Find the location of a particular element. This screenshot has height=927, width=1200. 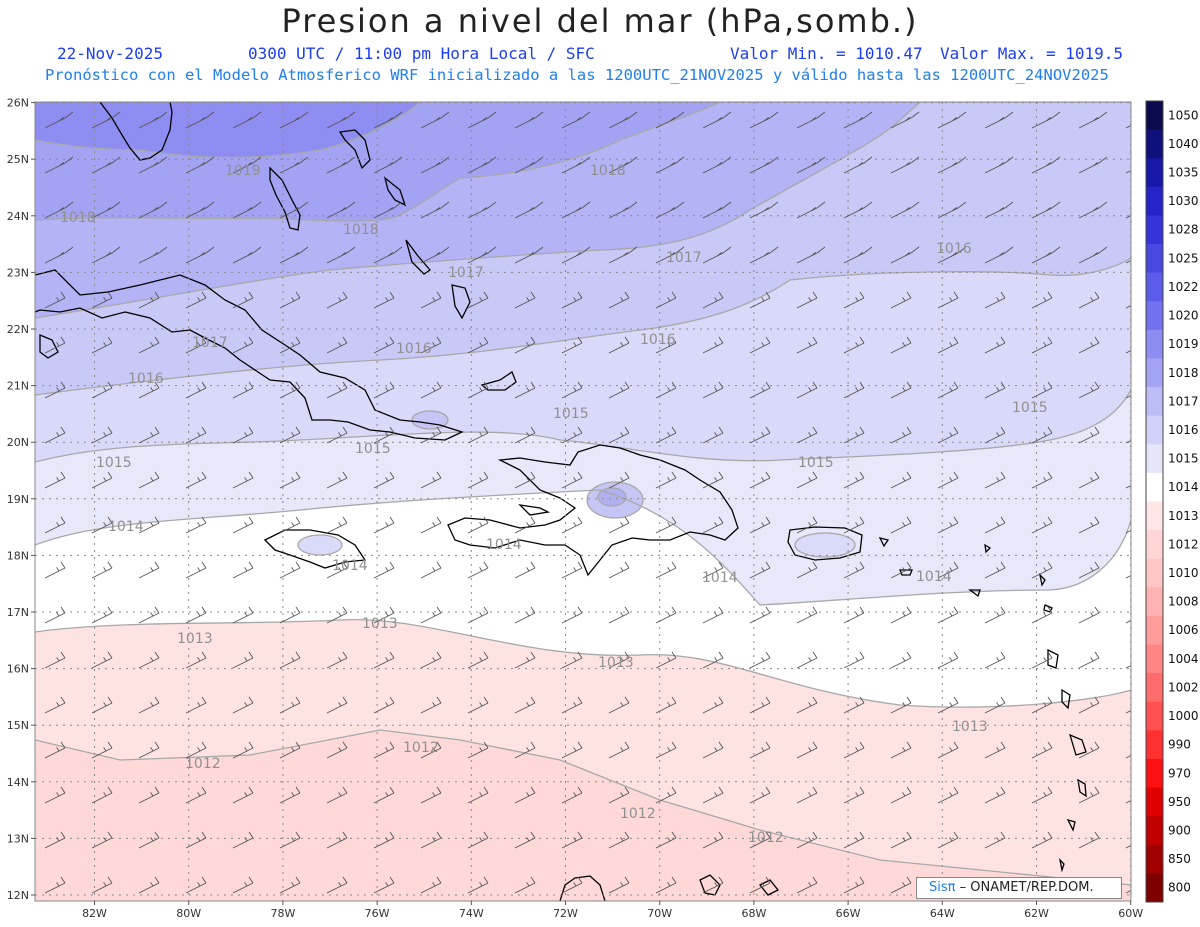

lon-label: 74W is located at coordinates (471, 913).